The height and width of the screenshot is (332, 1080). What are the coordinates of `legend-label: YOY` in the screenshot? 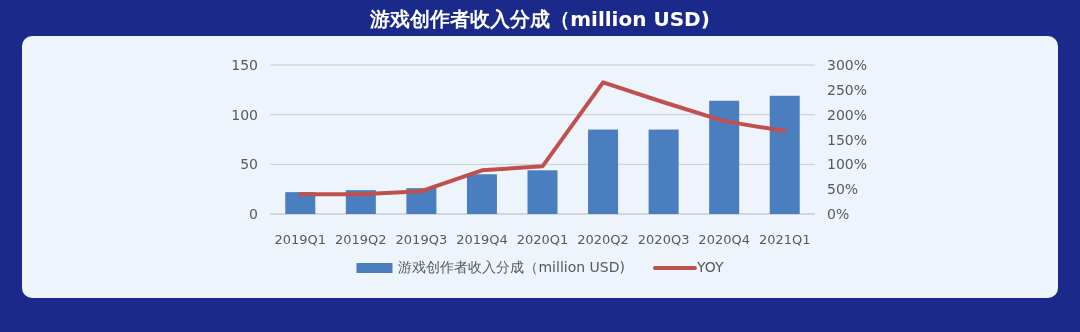 It's located at (709, 267).